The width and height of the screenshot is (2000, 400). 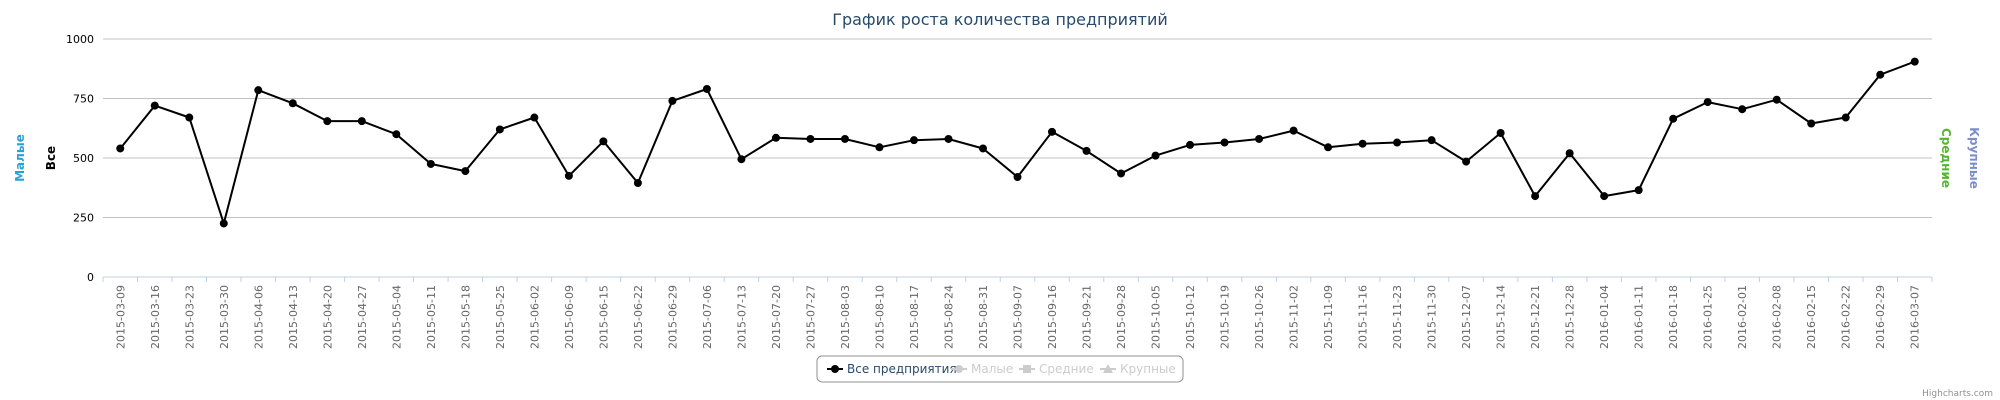 What do you see at coordinates (534, 317) in the screenshot?
I see `x-tick-label: 2015-06-02` at bounding box center [534, 317].